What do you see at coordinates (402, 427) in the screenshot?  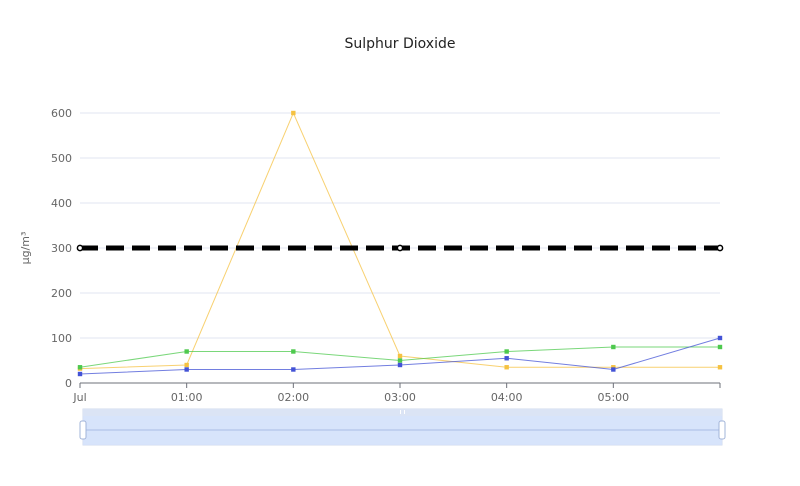 I see `data-zoom-slider` at bounding box center [402, 427].